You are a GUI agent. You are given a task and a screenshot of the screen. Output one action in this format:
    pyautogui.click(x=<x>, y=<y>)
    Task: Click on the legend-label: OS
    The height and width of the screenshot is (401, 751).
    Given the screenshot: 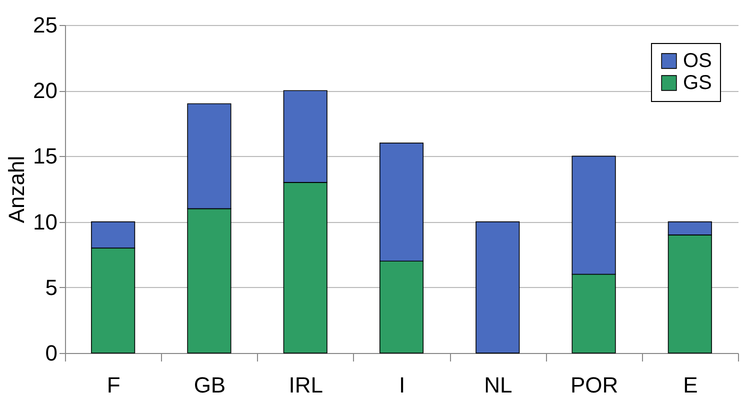 What is the action you would take?
    pyautogui.click(x=697, y=61)
    